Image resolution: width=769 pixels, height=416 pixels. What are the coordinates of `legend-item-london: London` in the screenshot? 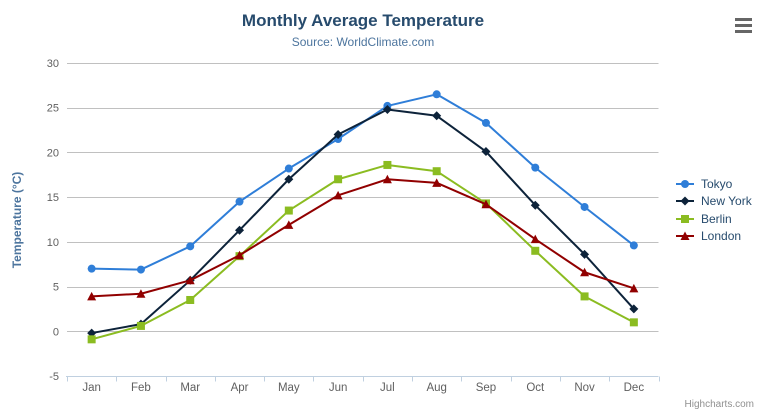 It's located at (714, 237).